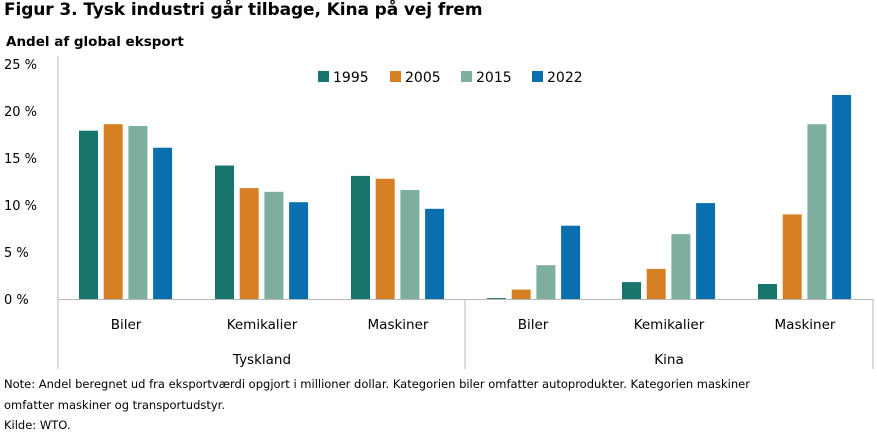 The image size is (877, 436). I want to click on group-label: Tyskland, so click(261, 360).